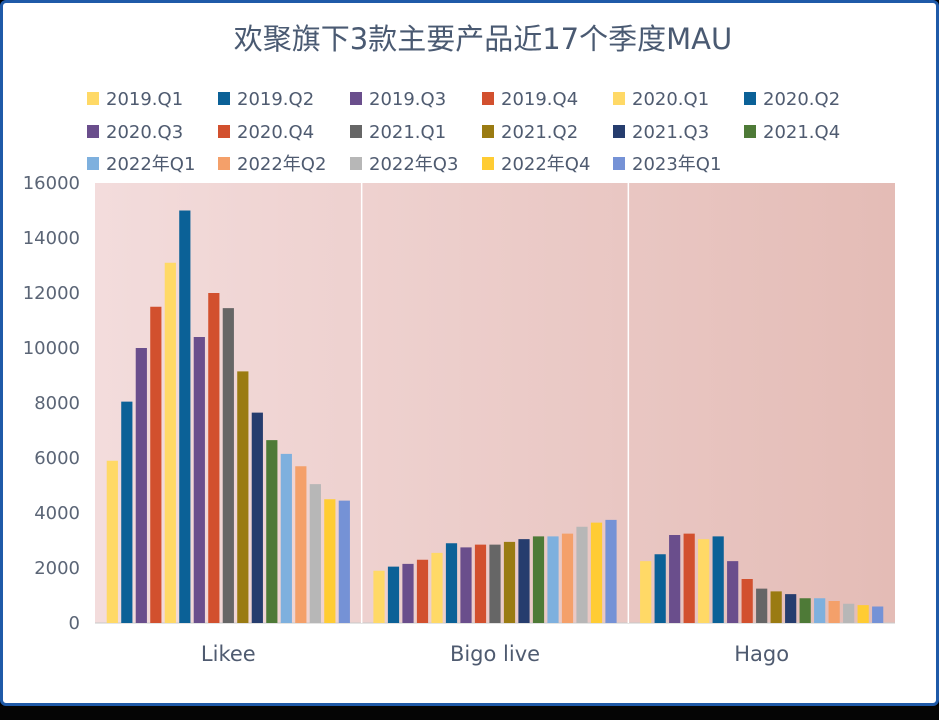 This screenshot has height=720, width=939. What do you see at coordinates (228, 654) in the screenshot?
I see `category-label: Likee` at bounding box center [228, 654].